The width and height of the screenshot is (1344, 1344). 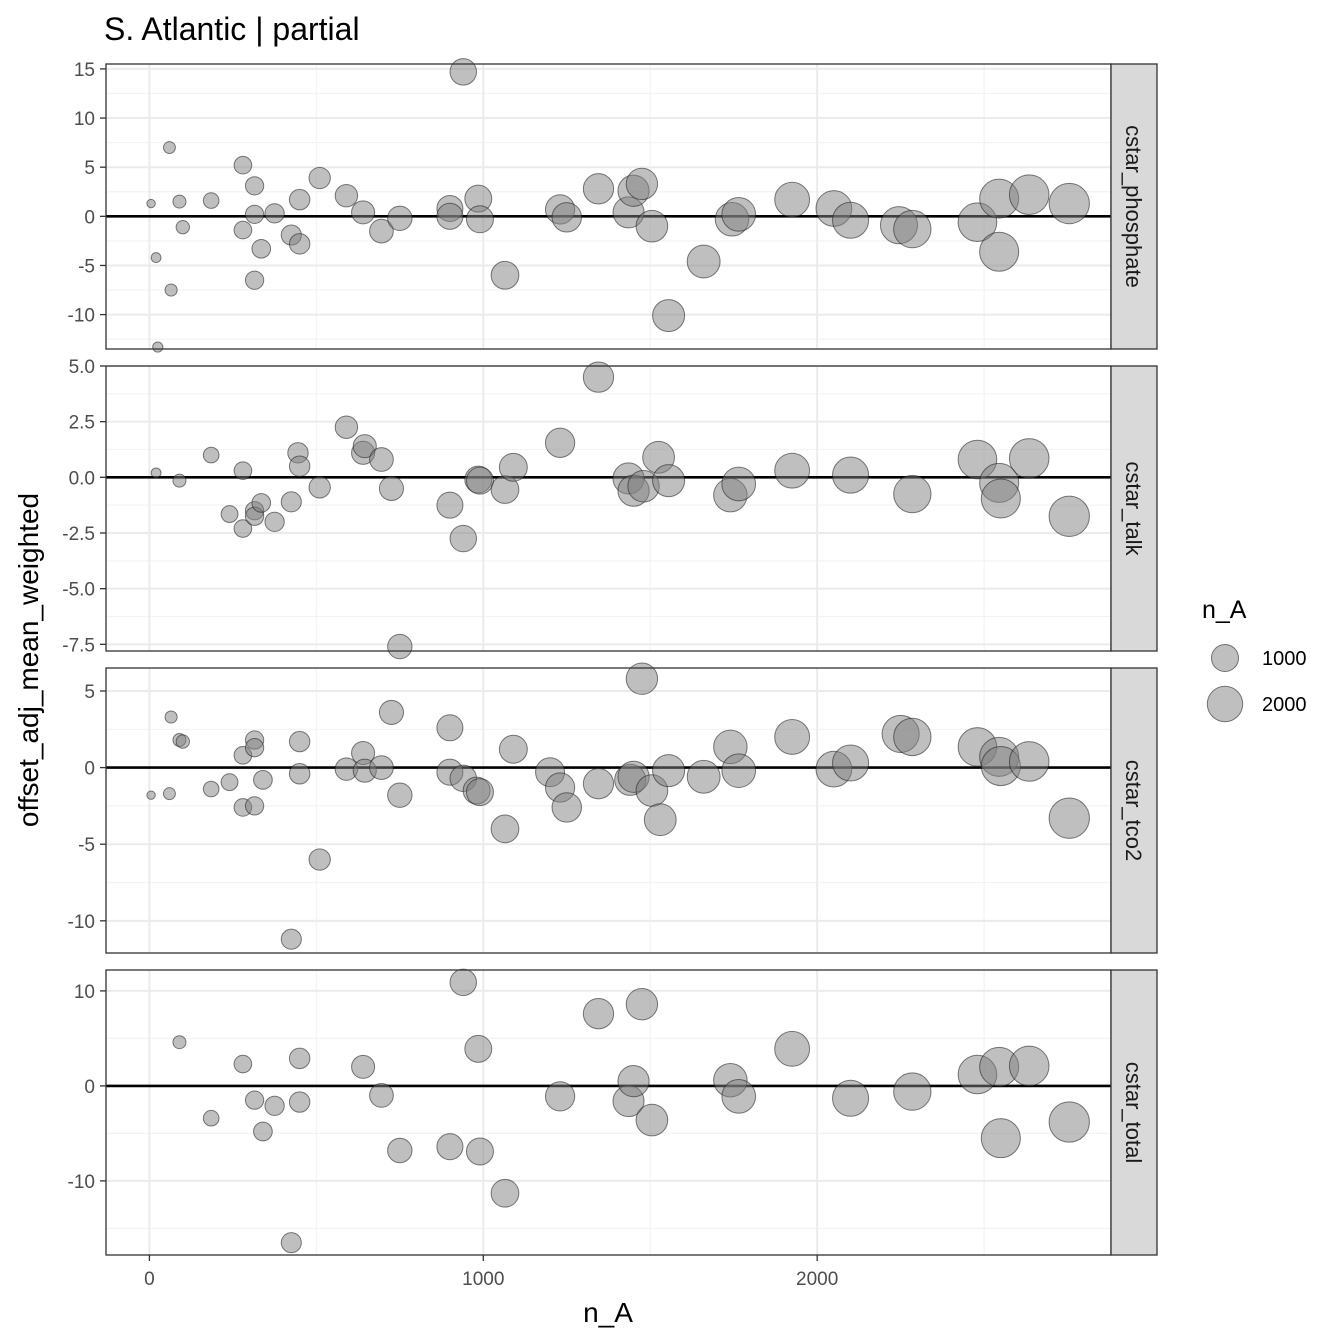 What do you see at coordinates (78, 590) in the screenshot?
I see `y-tick-label: -5.0` at bounding box center [78, 590].